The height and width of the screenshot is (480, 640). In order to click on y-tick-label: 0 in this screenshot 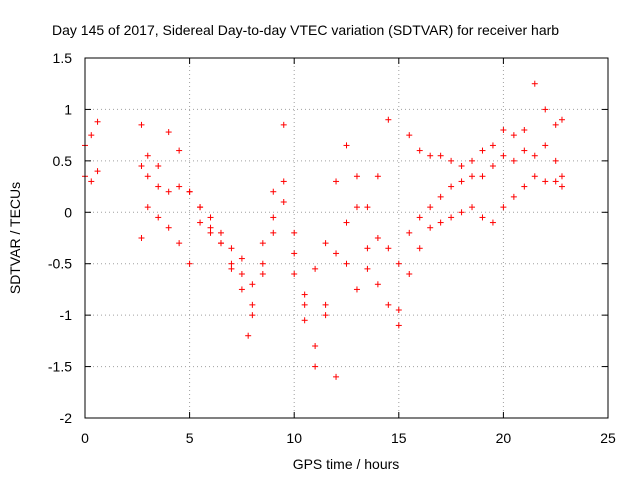, I will do `click(68, 212)`.